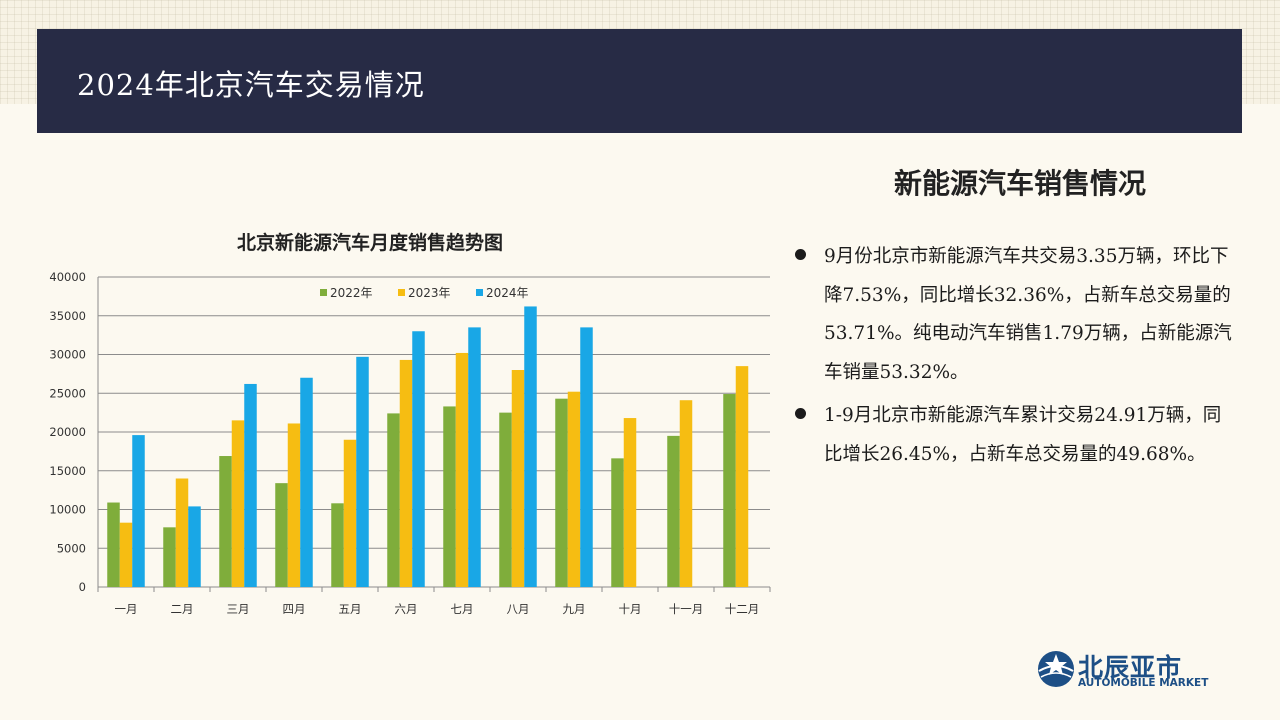  What do you see at coordinates (67, 355) in the screenshot?
I see `y-tick-label: 30000` at bounding box center [67, 355].